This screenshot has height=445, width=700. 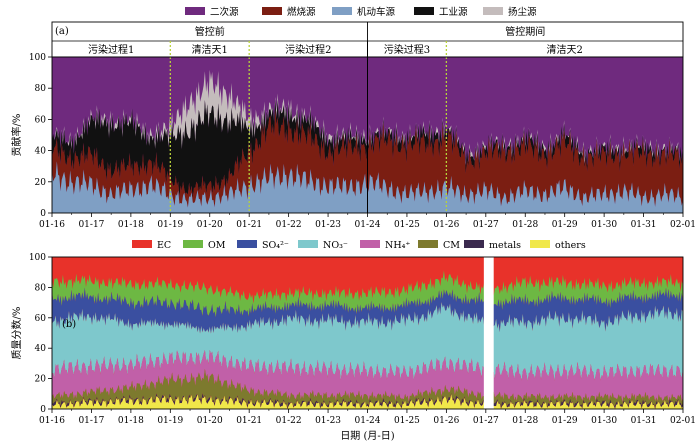 I want to click on episode-label: 污染过程2, so click(x=308, y=49).